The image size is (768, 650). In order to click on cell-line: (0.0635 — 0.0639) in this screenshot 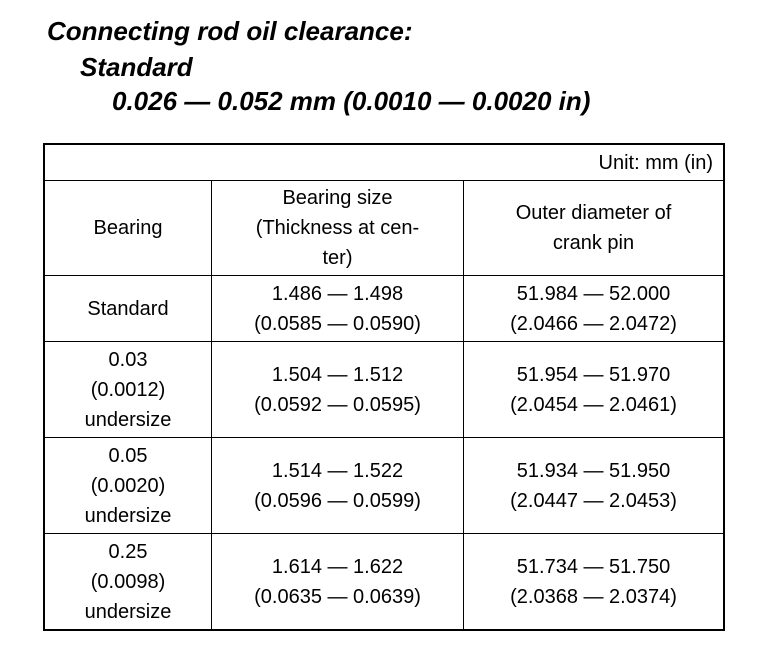, I will do `click(337, 596)`.